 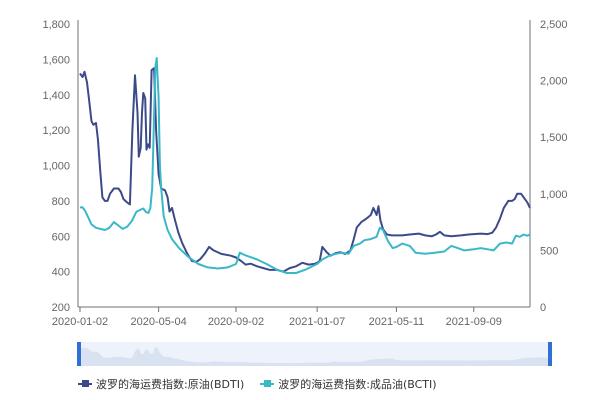 What do you see at coordinates (61, 308) in the screenshot?
I see `y-left-tick-label: 200` at bounding box center [61, 308].